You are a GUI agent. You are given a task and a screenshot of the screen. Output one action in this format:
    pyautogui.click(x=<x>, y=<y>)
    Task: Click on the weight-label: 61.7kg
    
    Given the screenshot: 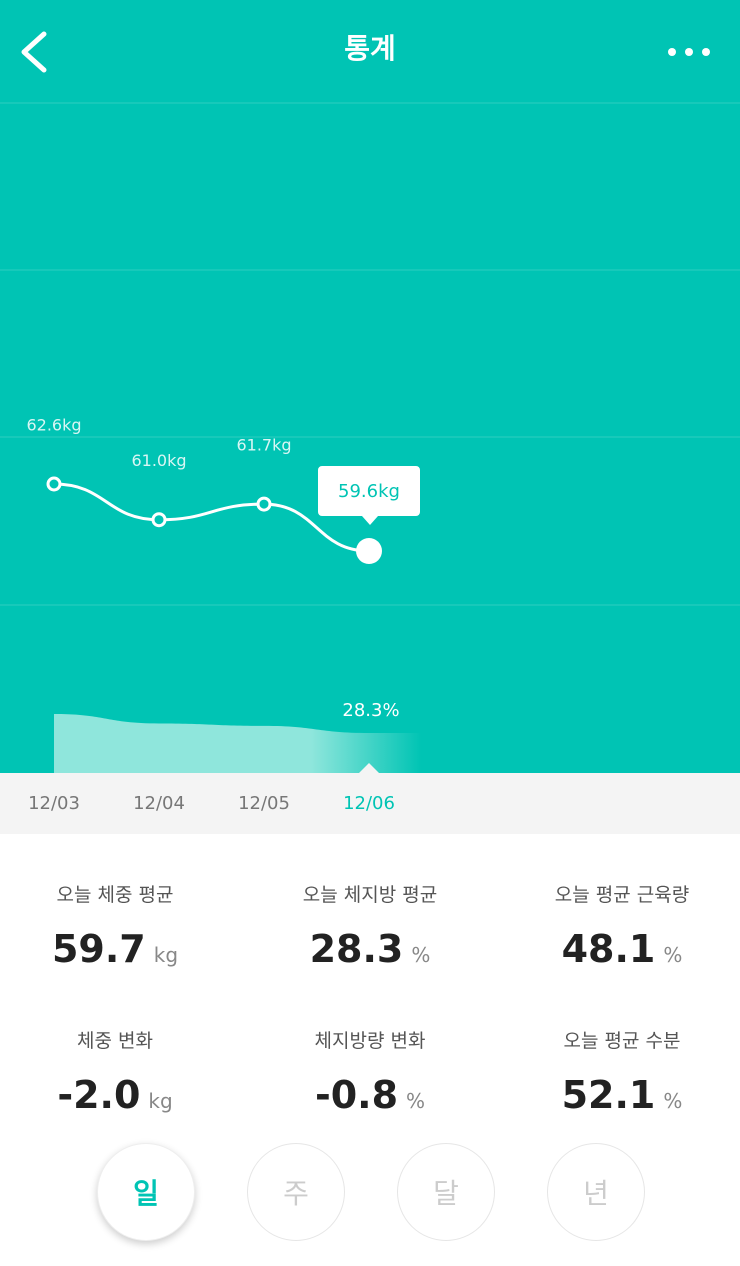 What is the action you would take?
    pyautogui.click(x=263, y=445)
    